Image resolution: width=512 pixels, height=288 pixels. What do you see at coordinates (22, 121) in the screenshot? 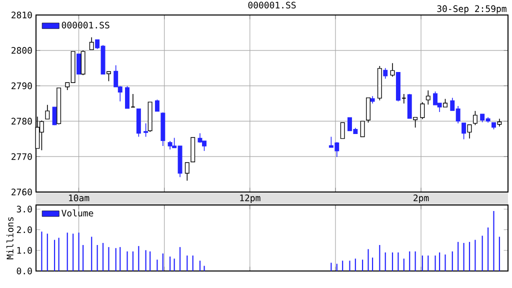
I see `y-tick-label: 2780` at bounding box center [22, 121].